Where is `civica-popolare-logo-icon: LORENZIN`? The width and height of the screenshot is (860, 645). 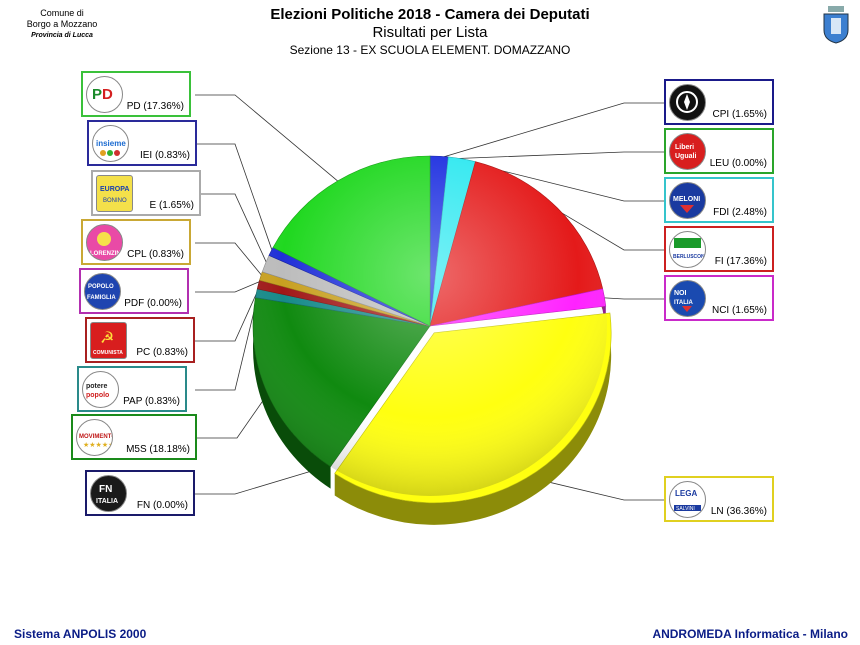 civica-popolare-logo-icon: LORENZIN is located at coordinates (104, 242).